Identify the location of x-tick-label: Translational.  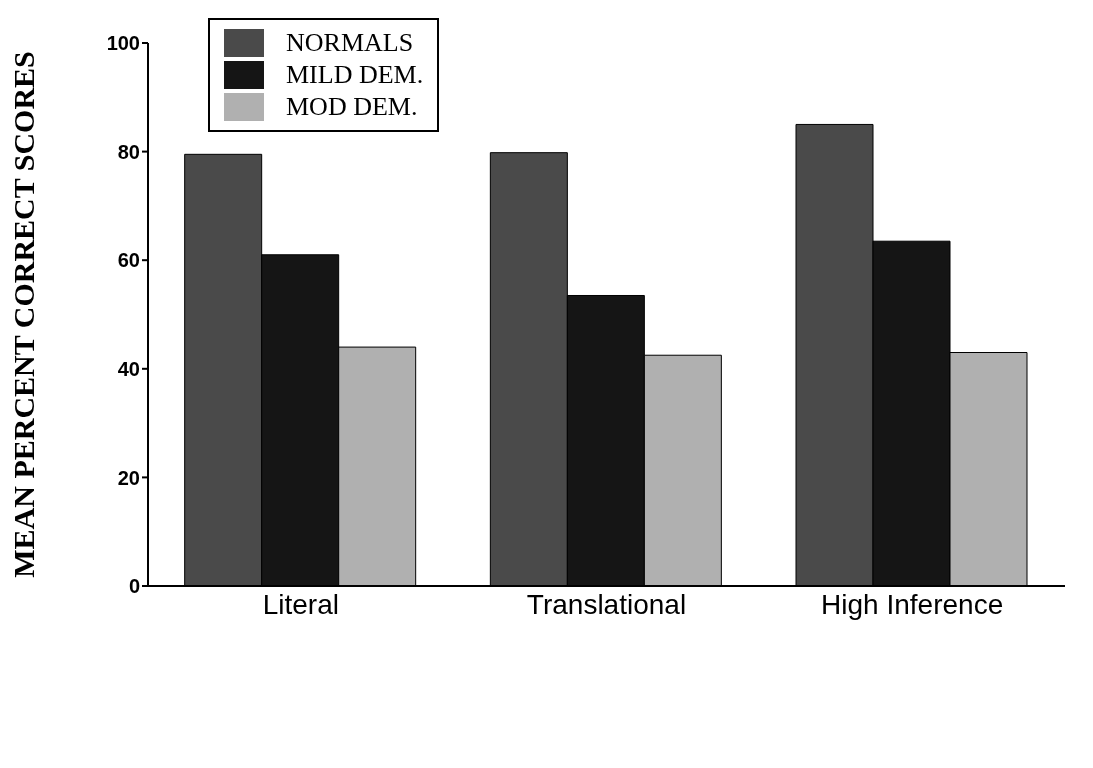
(606, 604).